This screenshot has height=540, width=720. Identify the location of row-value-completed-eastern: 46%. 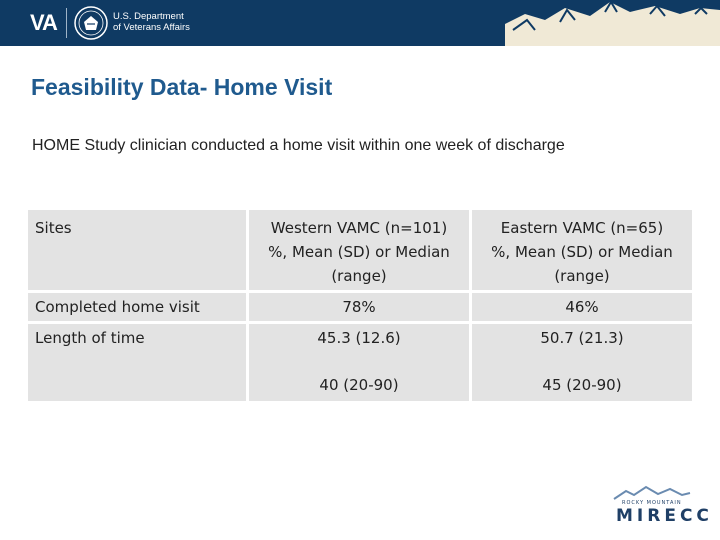
(582, 307).